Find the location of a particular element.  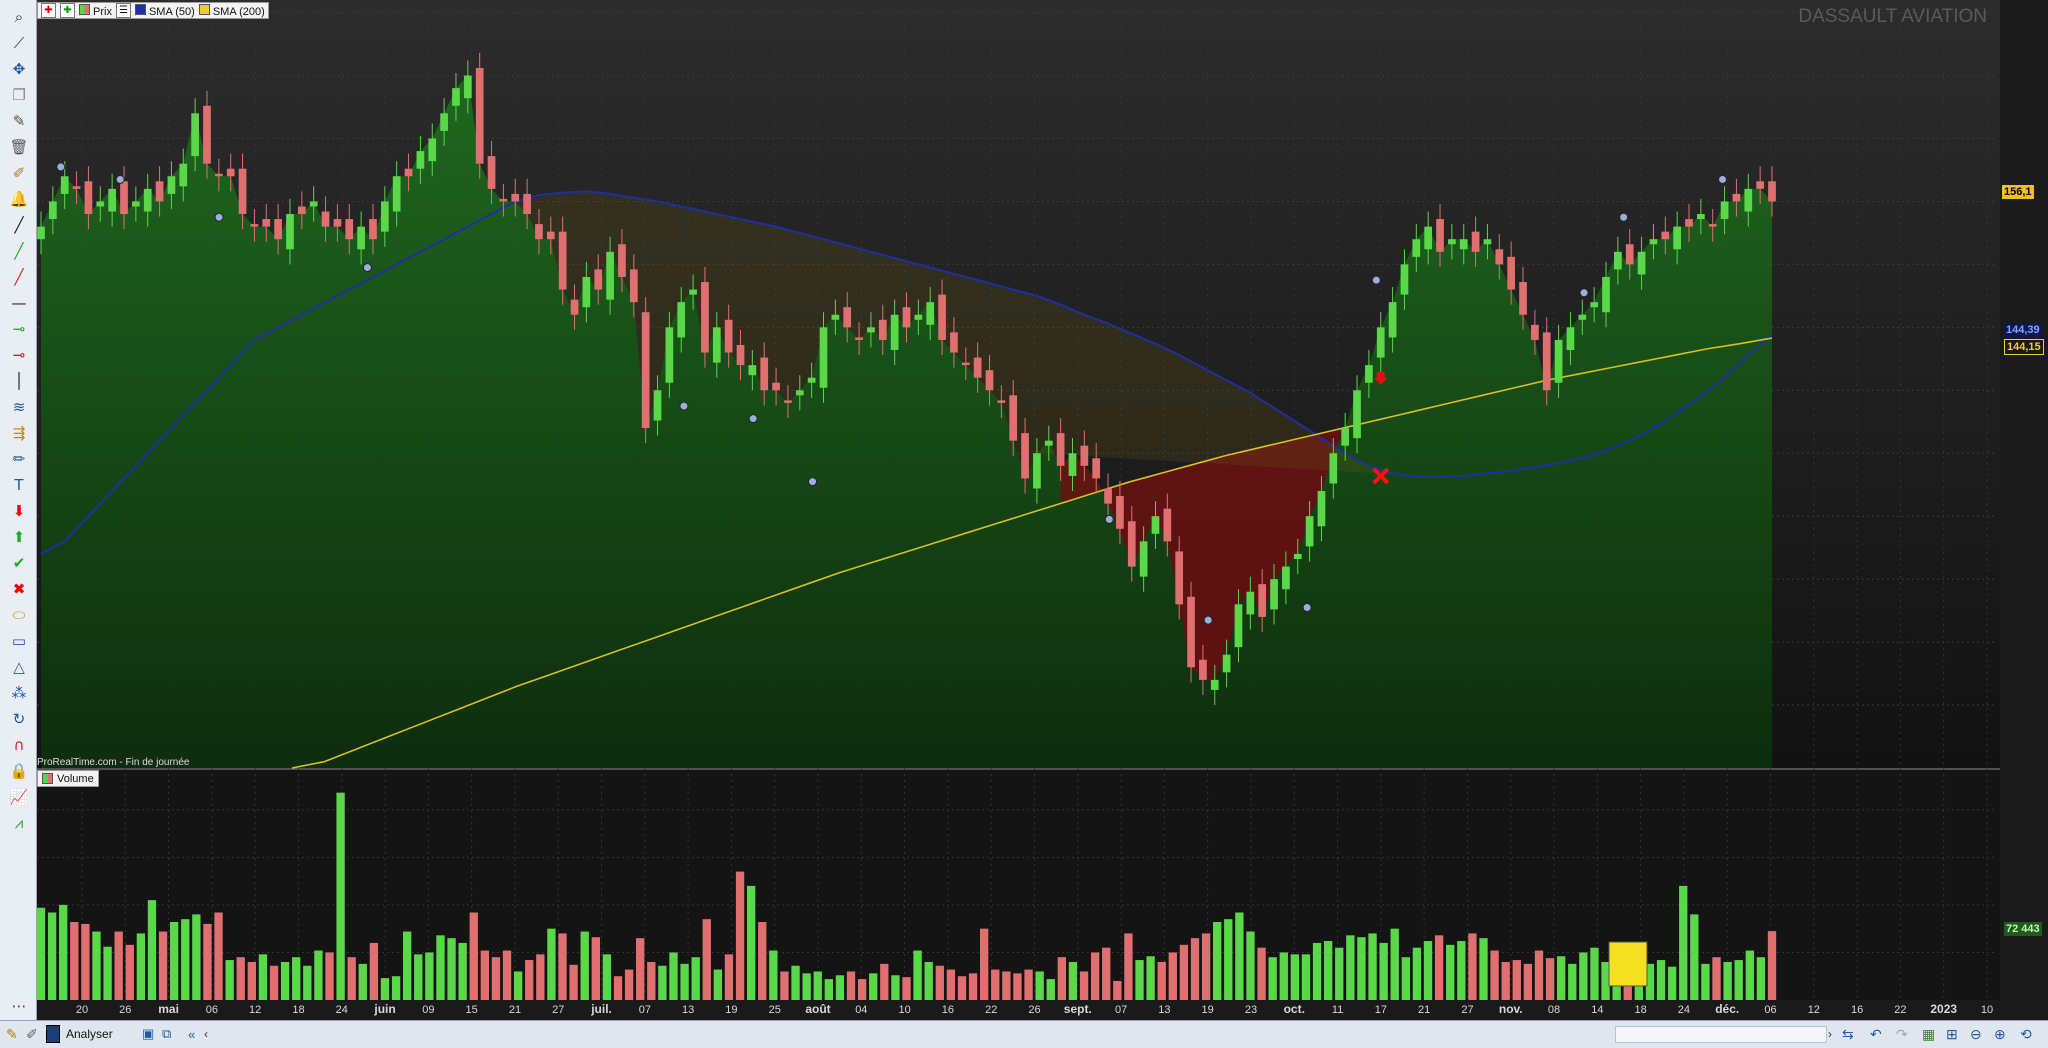

pen-icon: ✐ is located at coordinates (19, 172).